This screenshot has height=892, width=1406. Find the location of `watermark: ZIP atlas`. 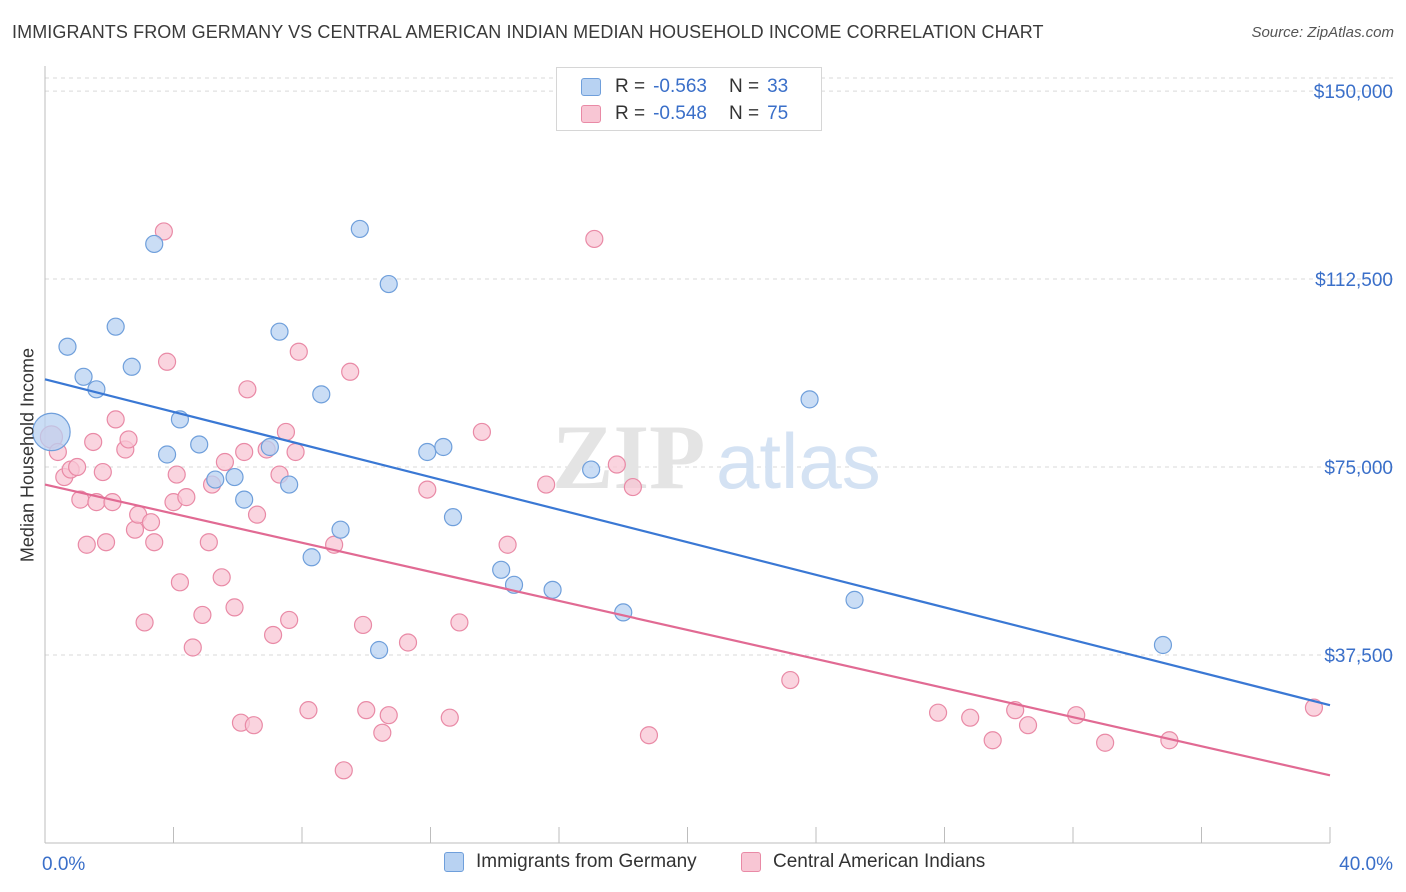

watermark: ZIP atlas is located at coordinates (716, 457).